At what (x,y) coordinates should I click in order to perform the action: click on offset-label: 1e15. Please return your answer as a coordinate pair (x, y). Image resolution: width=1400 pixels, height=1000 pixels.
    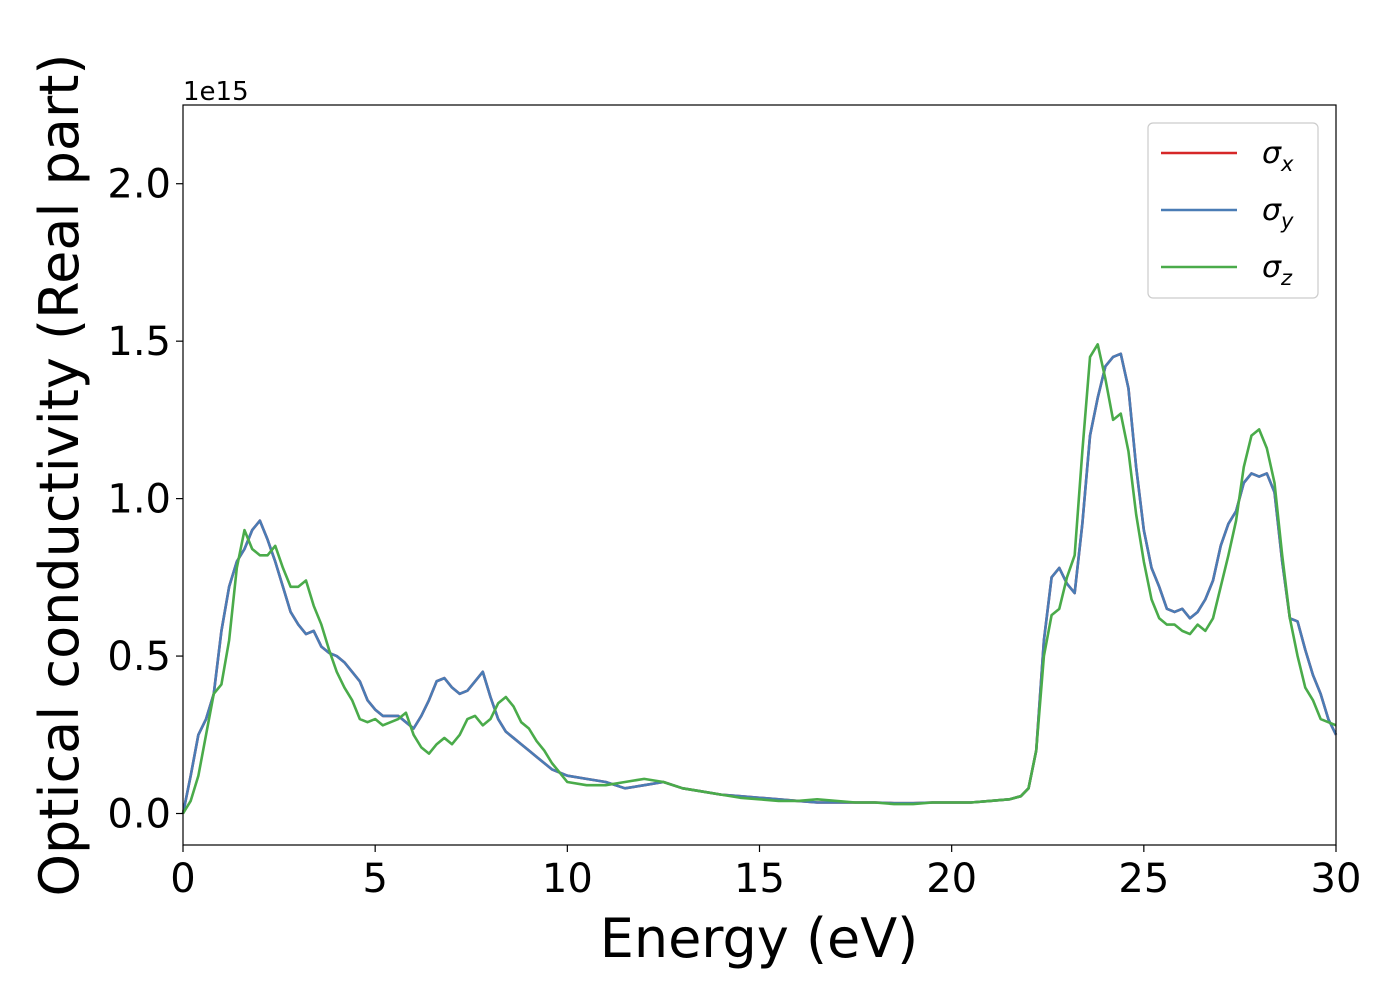
    Looking at the image, I should click on (216, 92).